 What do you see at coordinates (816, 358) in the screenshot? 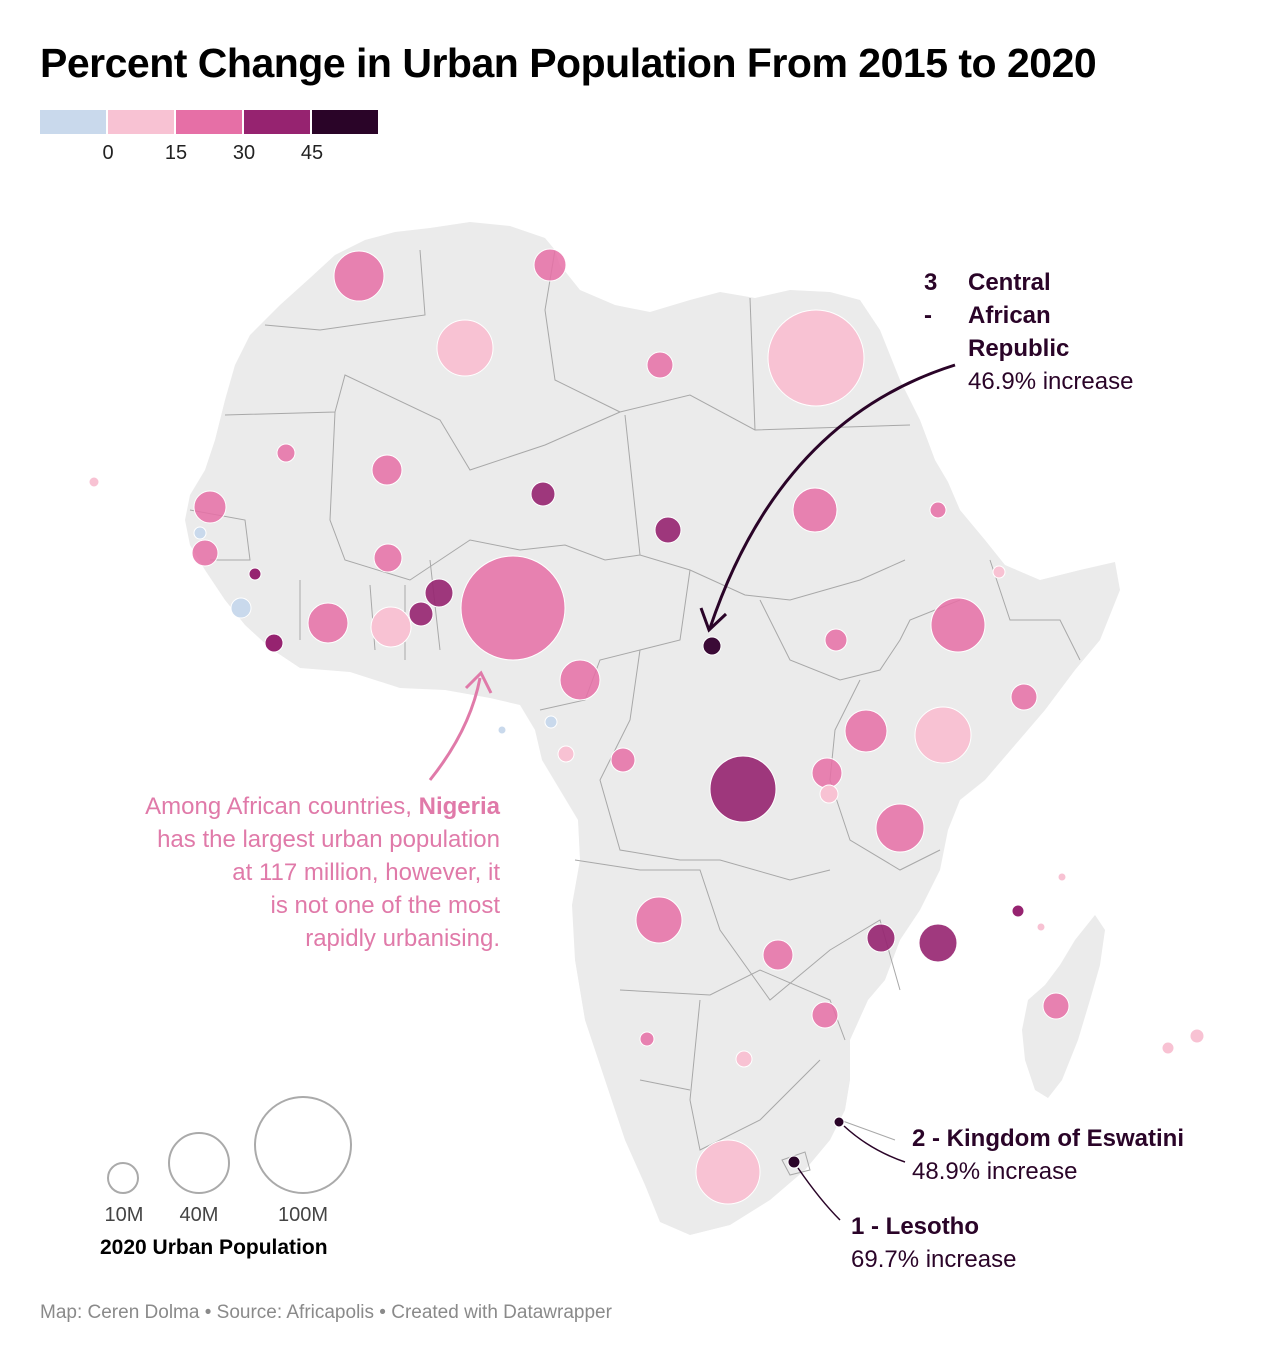
I see `bubble-egypt` at bounding box center [816, 358].